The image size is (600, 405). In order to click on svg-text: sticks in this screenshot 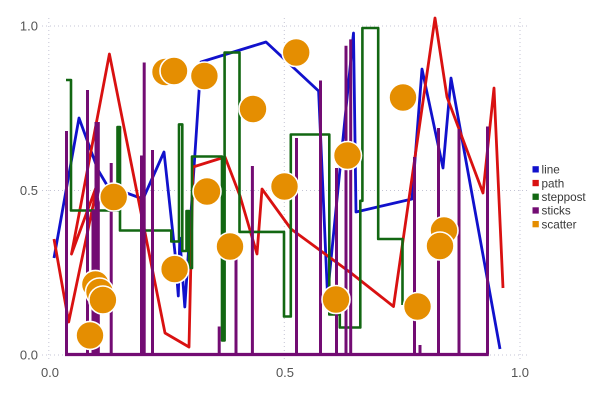, I will do `click(556, 211)`.